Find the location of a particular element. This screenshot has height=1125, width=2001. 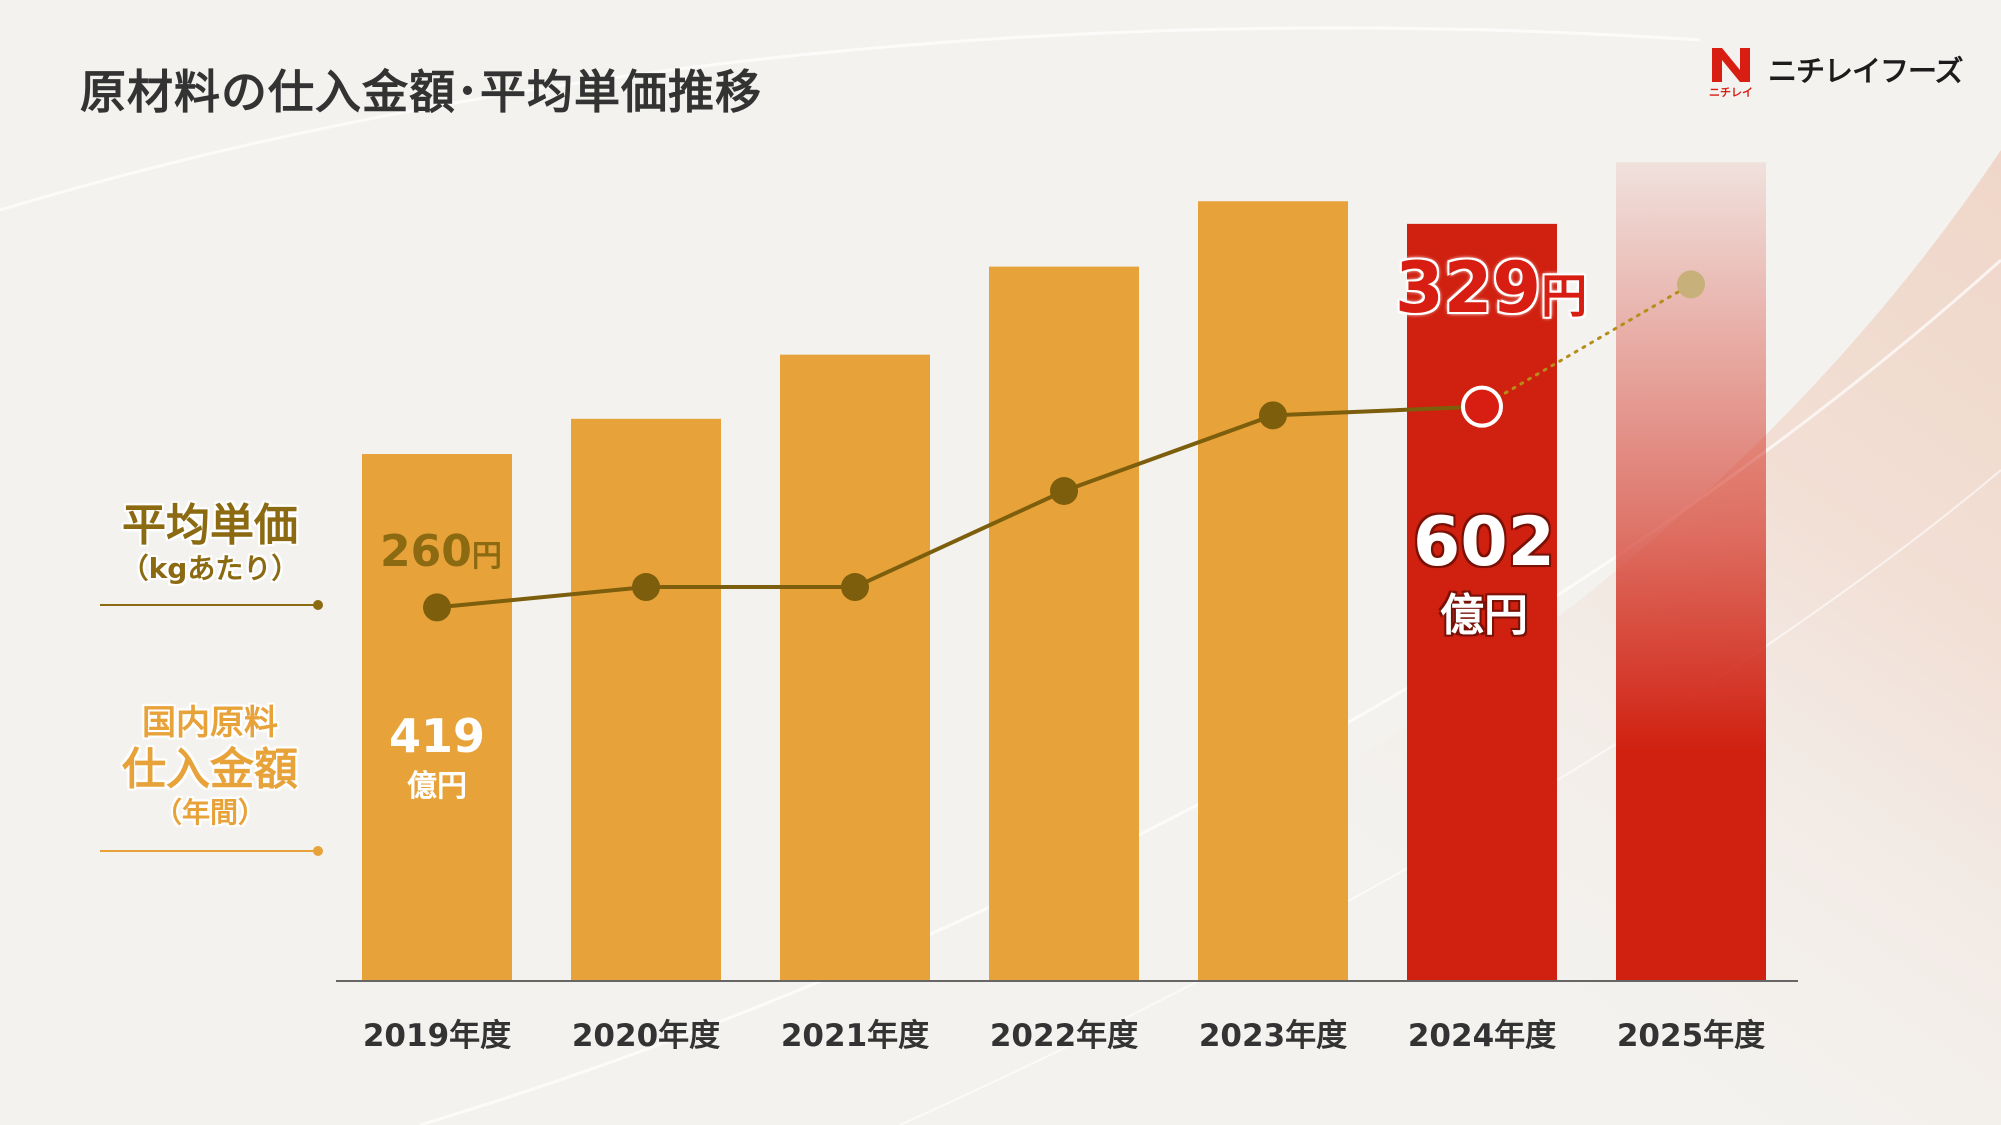

amount-label-rule-dot is located at coordinates (318, 851).